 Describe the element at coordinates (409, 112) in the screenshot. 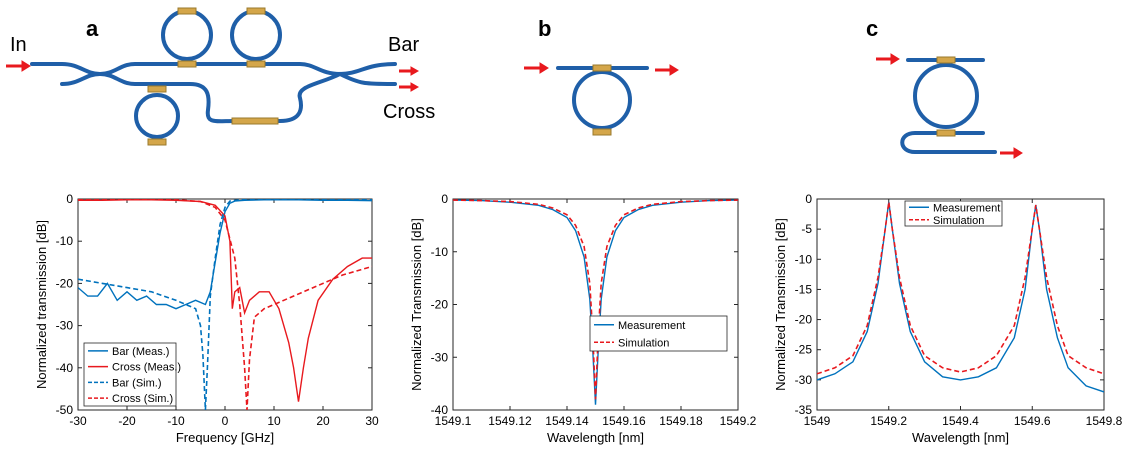

I see `port-label-cross: Cross` at that location.